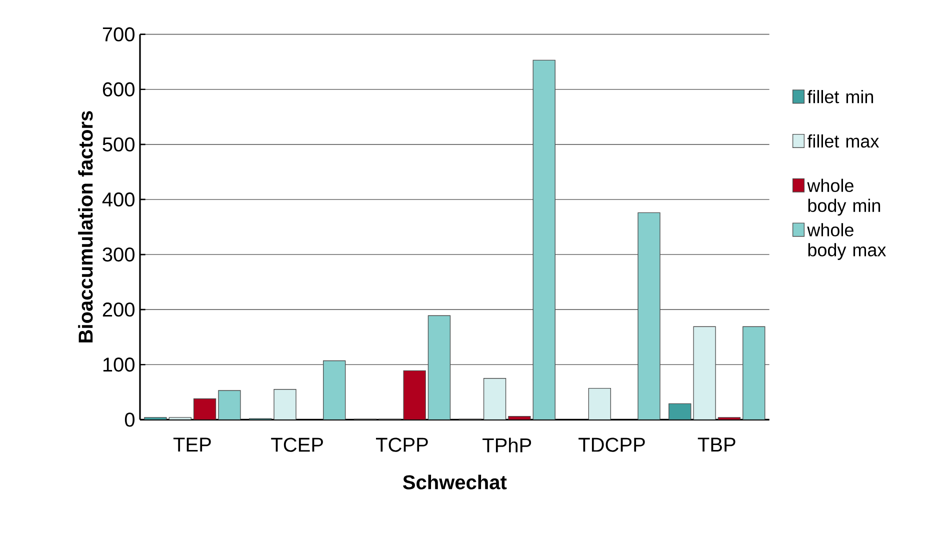 Image resolution: width=952 pixels, height=553 pixels. Describe the element at coordinates (507, 445) in the screenshot. I see `x-tick-label: TPhP` at that location.